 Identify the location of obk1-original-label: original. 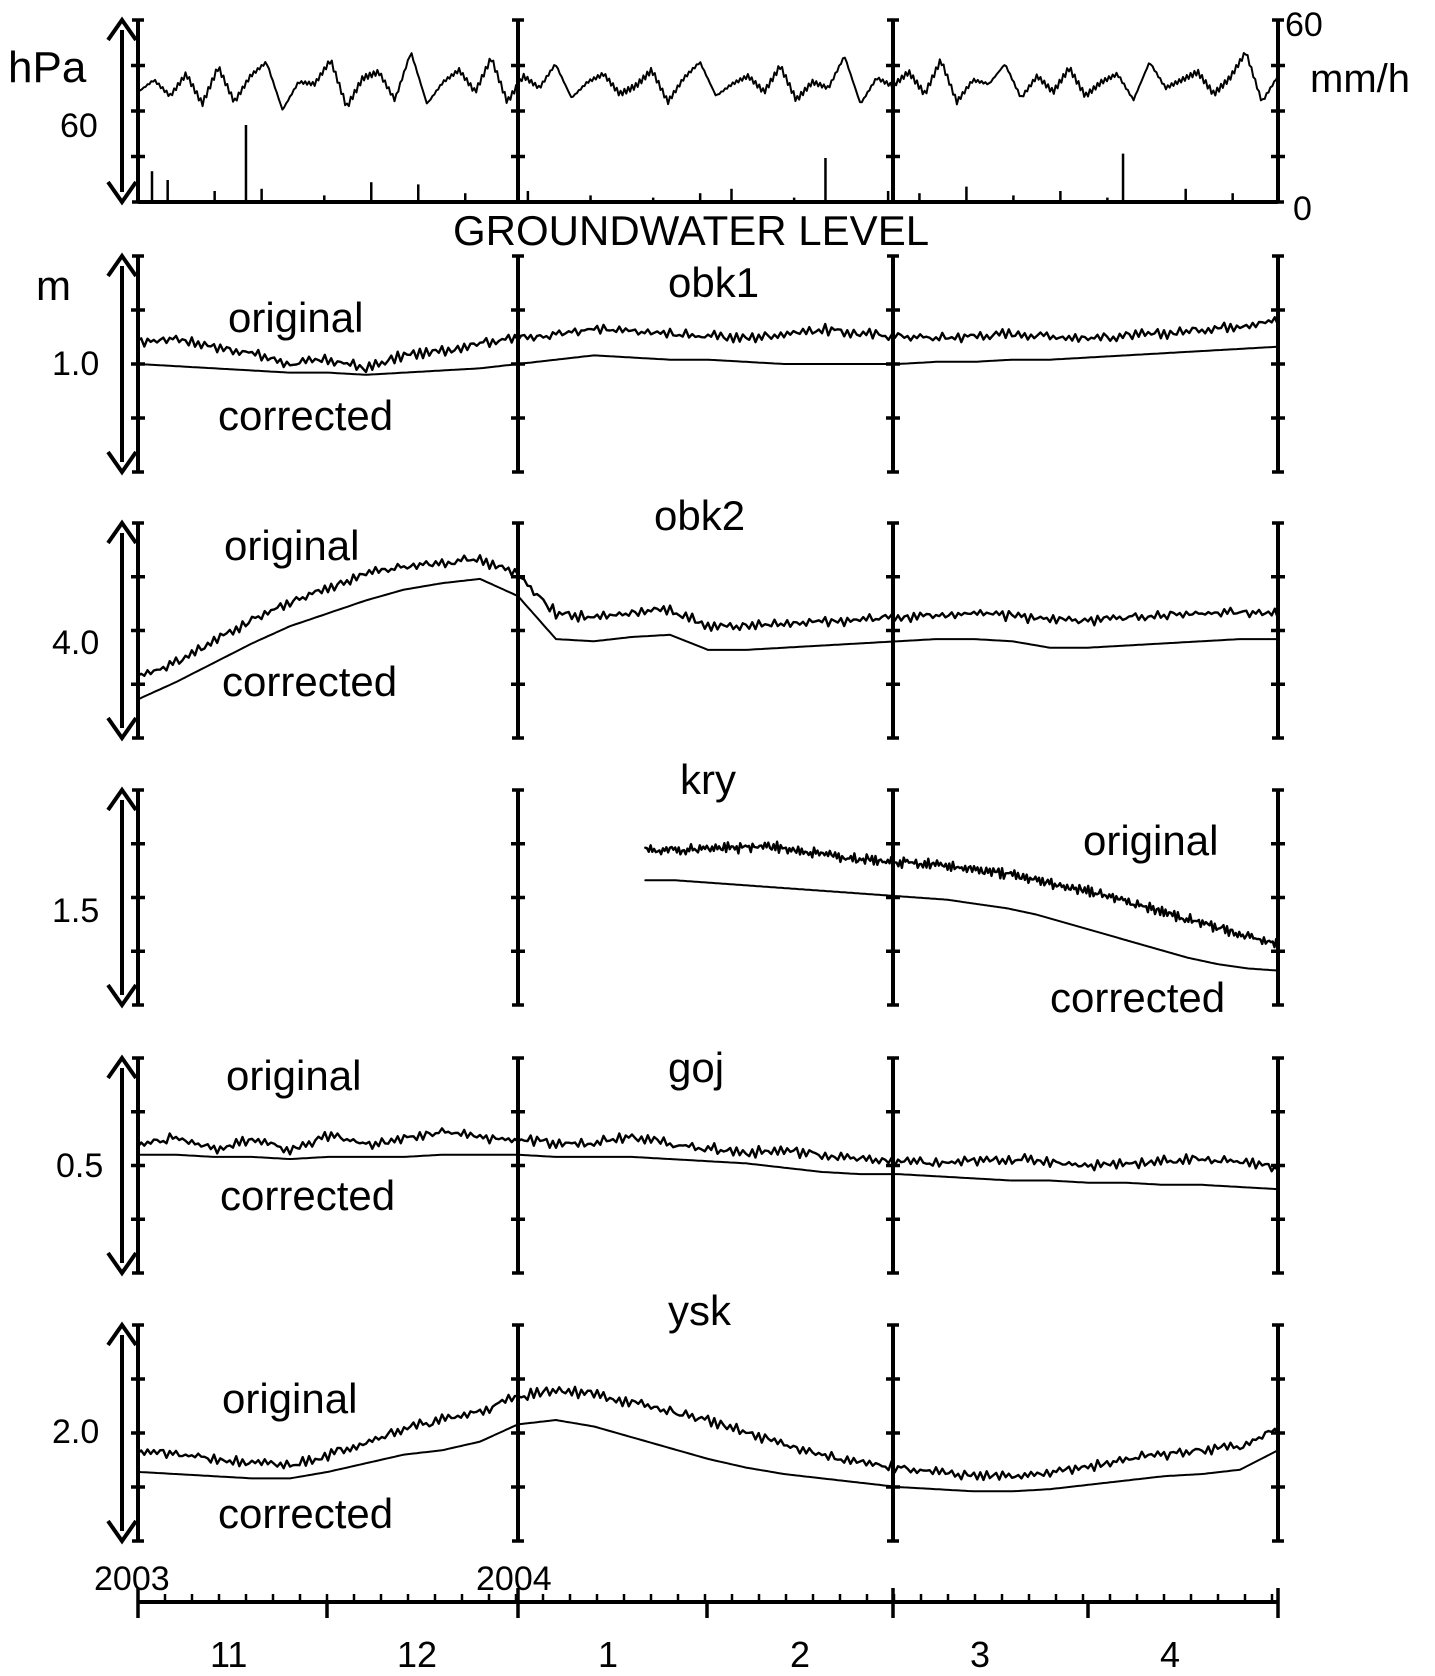
(295, 317).